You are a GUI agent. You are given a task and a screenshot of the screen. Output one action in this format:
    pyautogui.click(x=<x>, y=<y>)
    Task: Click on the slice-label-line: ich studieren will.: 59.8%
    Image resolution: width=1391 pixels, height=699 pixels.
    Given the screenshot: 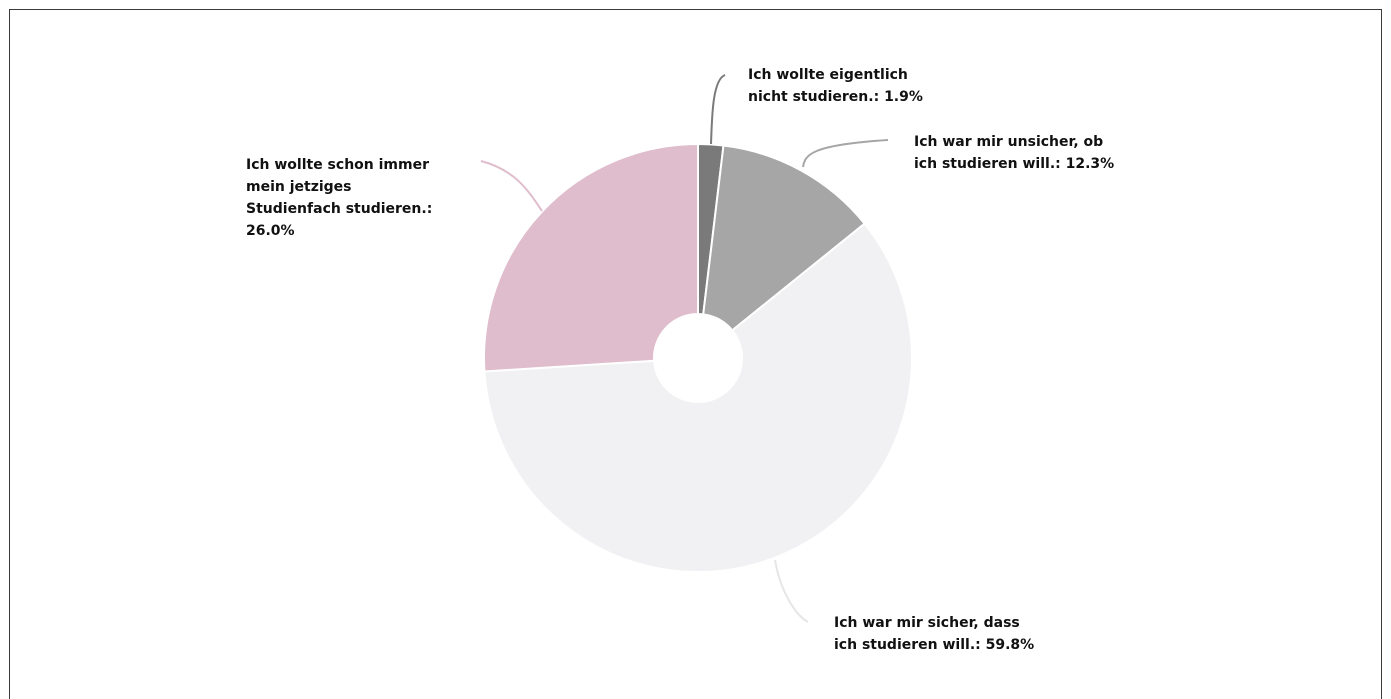 What is the action you would take?
    pyautogui.click(x=934, y=645)
    